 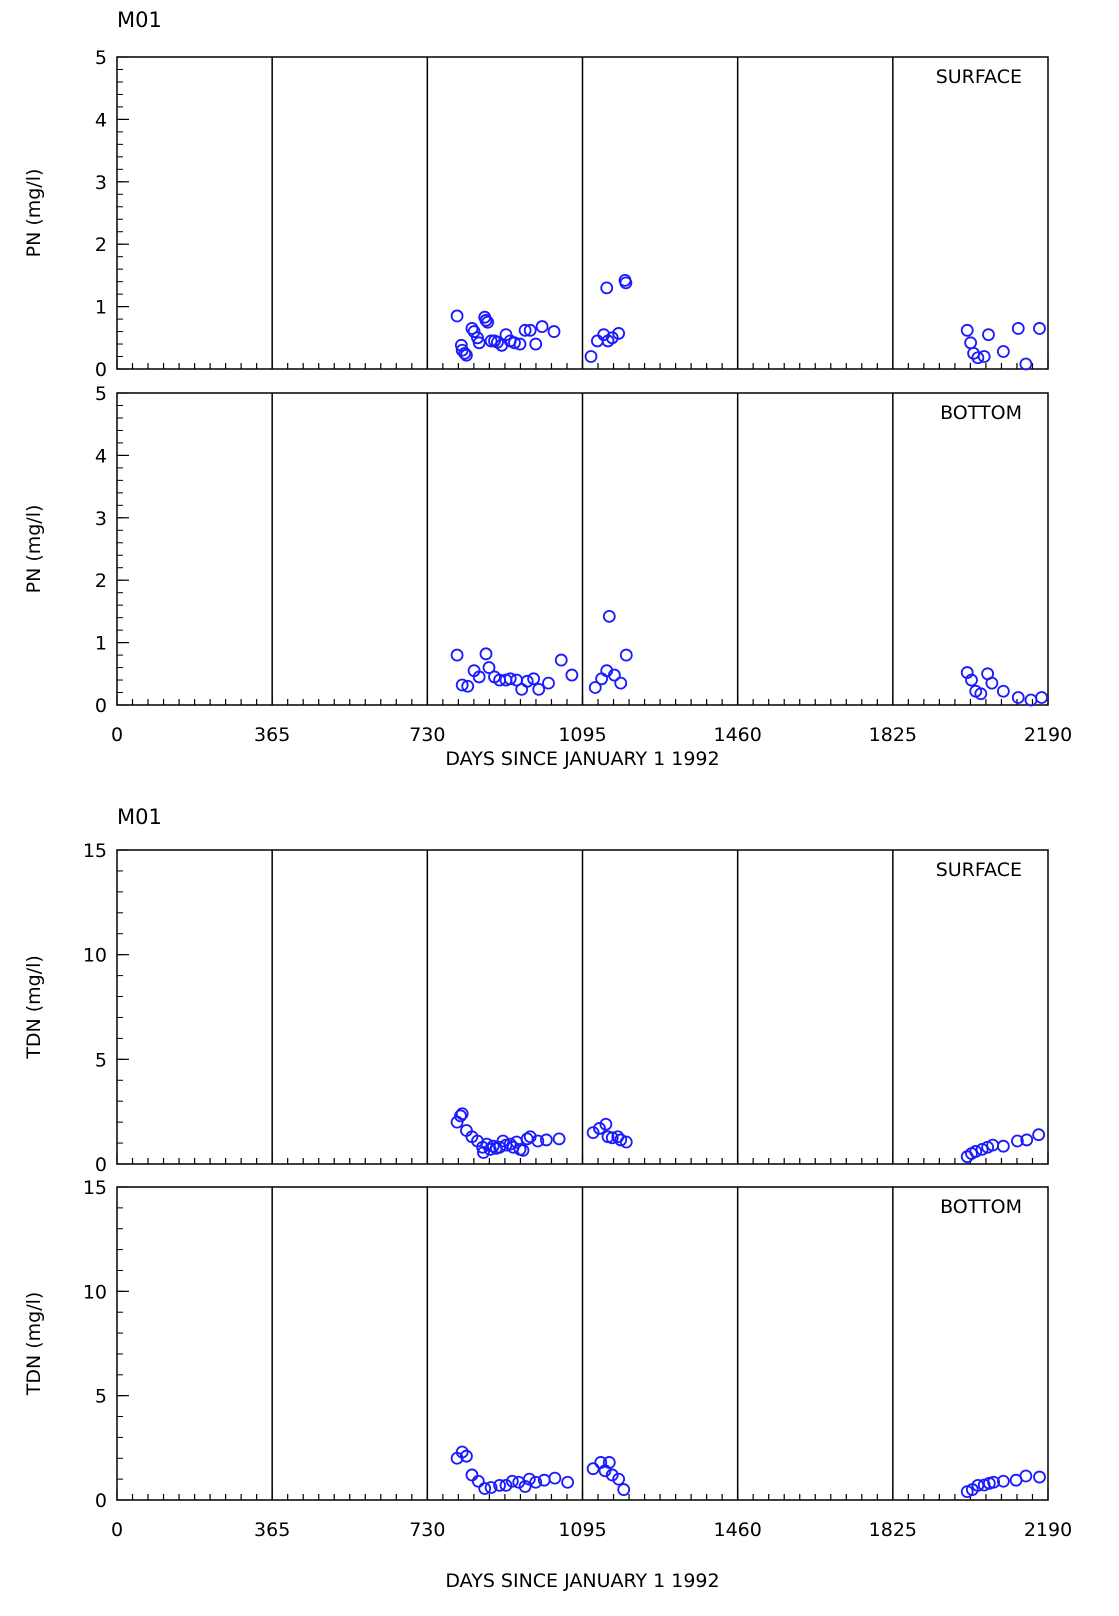 What do you see at coordinates (272, 1530) in the screenshot?
I see `x-tick-label: 365` at bounding box center [272, 1530].